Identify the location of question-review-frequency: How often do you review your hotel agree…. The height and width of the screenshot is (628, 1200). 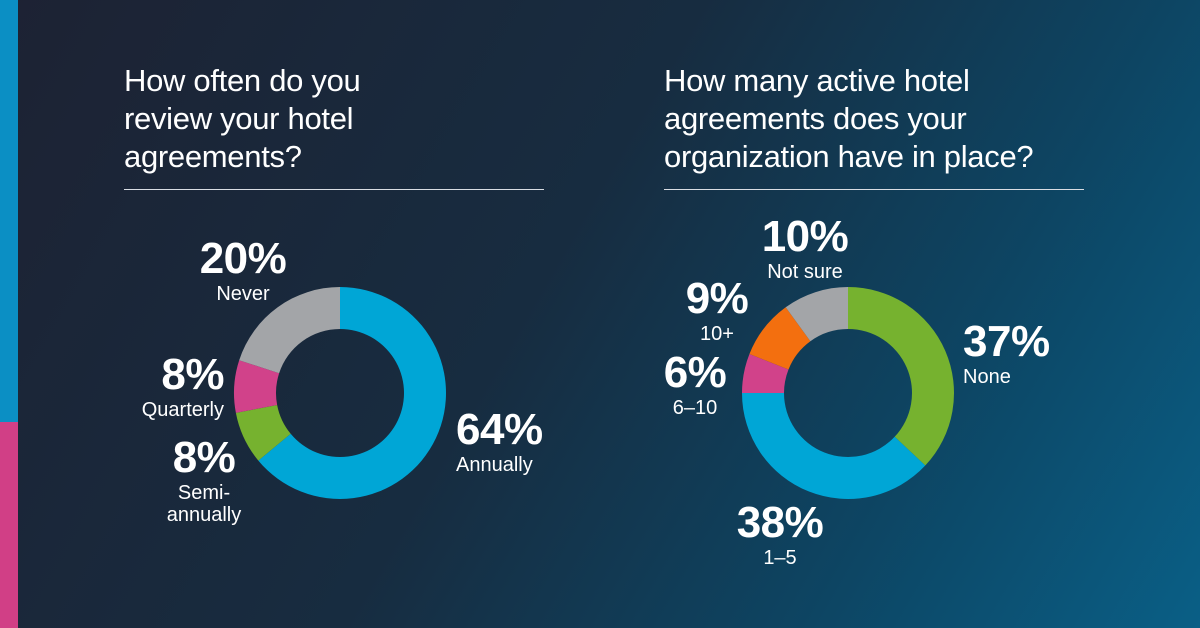
(242, 118).